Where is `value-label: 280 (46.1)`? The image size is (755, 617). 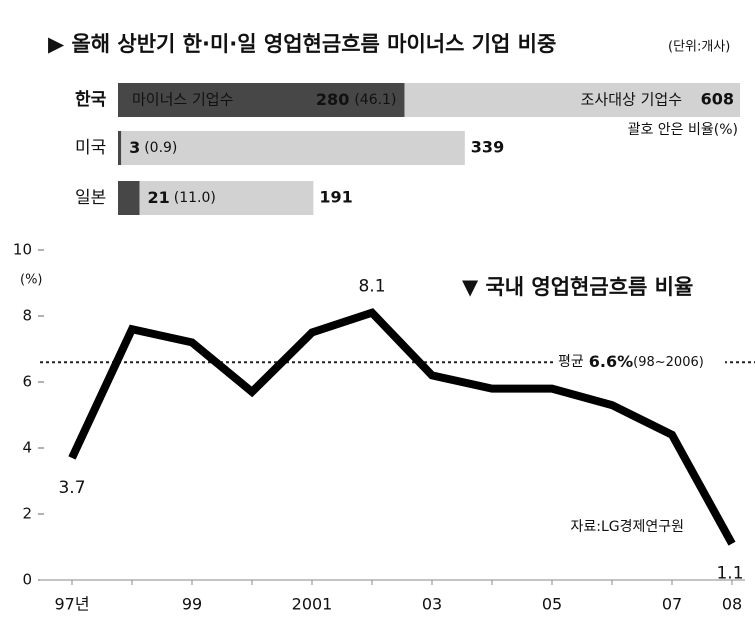 value-label: 280 (46.1) is located at coordinates (356, 99).